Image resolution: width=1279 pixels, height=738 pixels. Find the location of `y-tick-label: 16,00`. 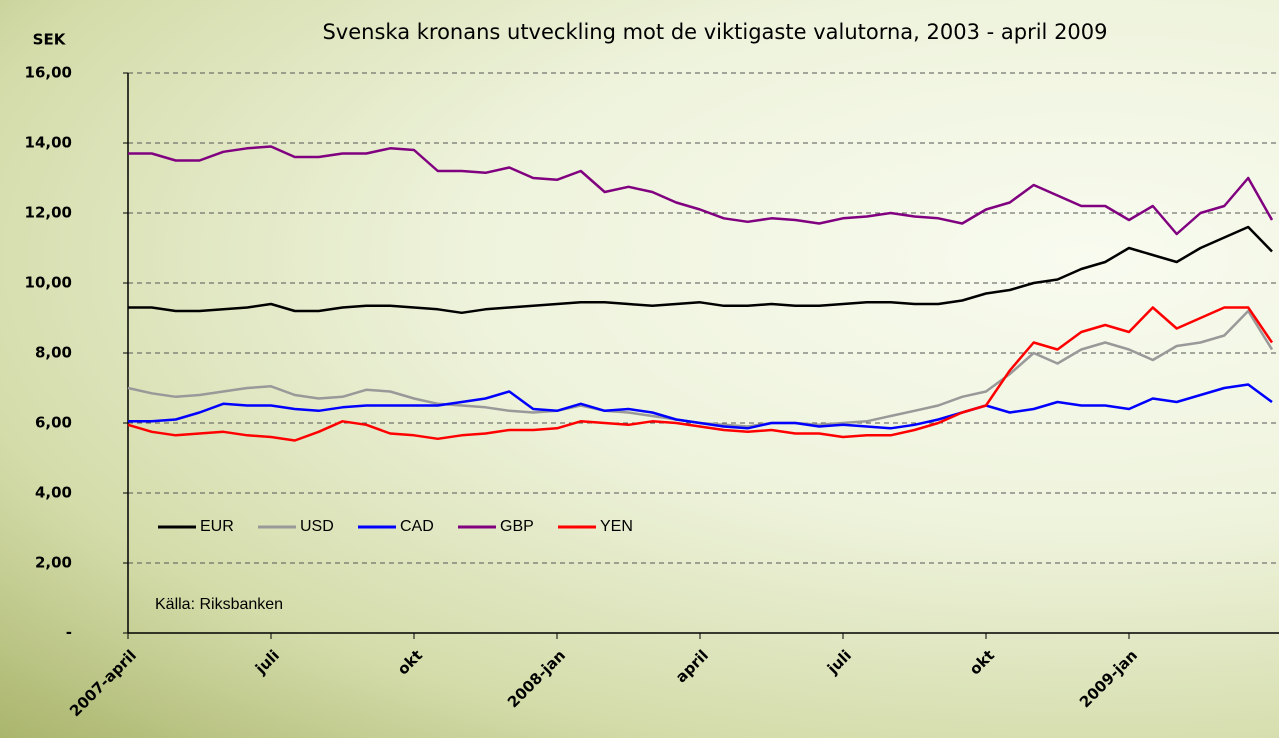

y-tick-label: 16,00 is located at coordinates (48, 73).